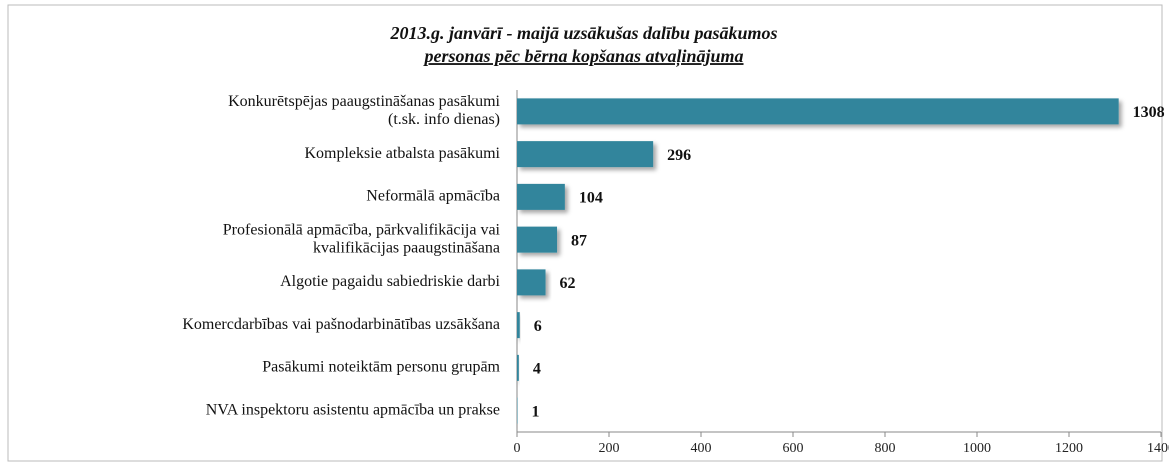 Image resolution: width=1169 pixels, height=470 pixels. I want to click on x-tick-label: 200, so click(609, 448).